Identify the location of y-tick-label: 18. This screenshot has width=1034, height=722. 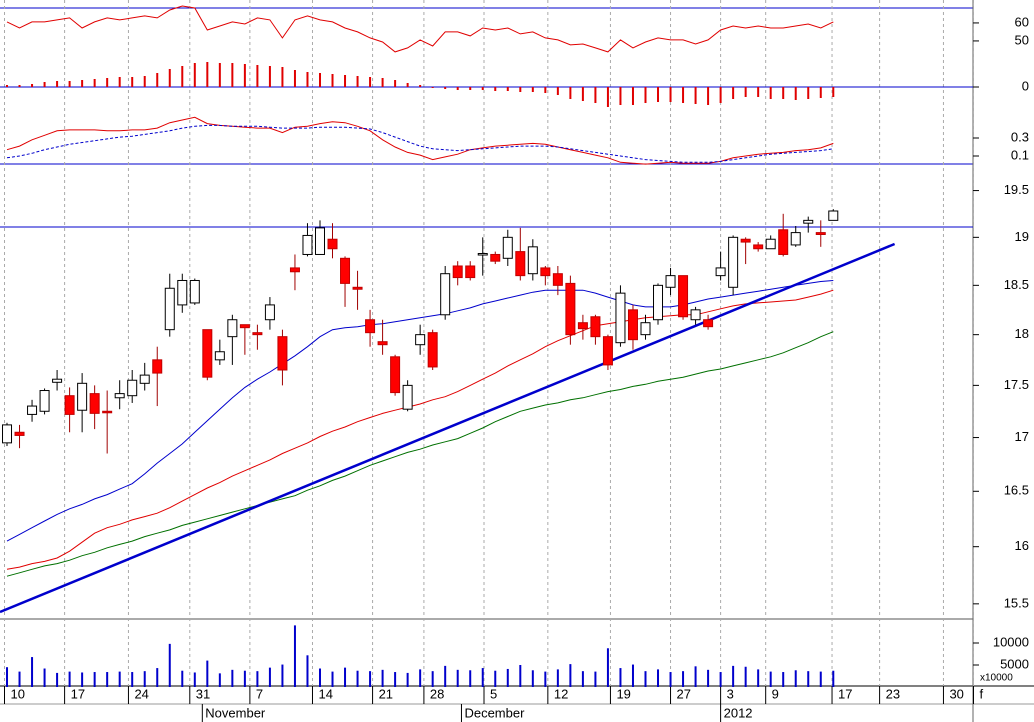
(1022, 333).